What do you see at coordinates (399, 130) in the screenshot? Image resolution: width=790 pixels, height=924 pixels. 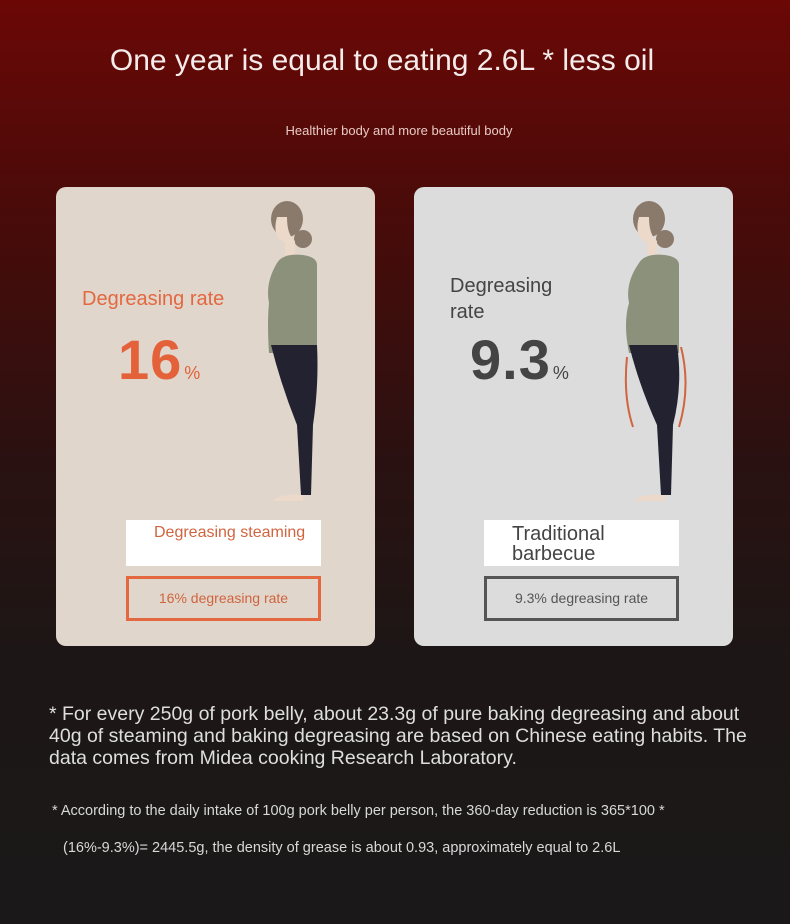 I see `page-subtitle: Healthier body and more beautiful body` at bounding box center [399, 130].